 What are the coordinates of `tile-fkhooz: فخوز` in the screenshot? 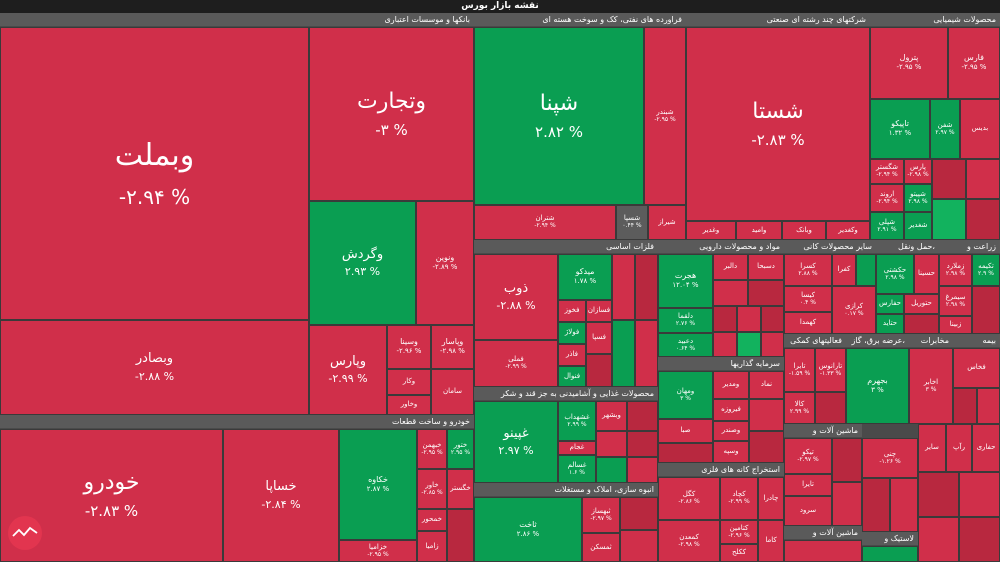 It's located at (572, 311).